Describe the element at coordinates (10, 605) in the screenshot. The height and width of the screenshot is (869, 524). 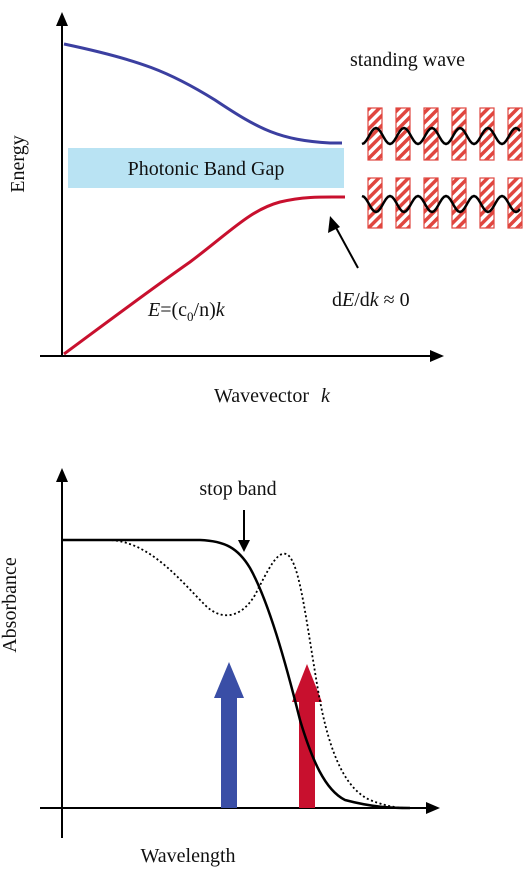
I see `bottom-y-axis-label: Absorbance` at that location.